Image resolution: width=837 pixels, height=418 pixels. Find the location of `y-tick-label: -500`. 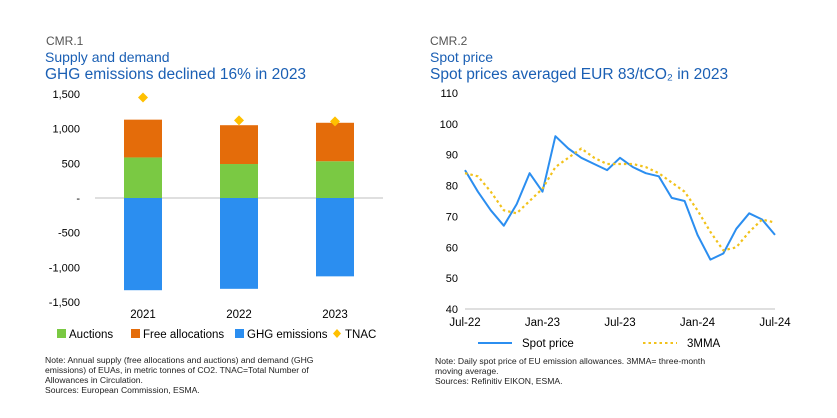

y-tick-label: -500 is located at coordinates (69, 234).